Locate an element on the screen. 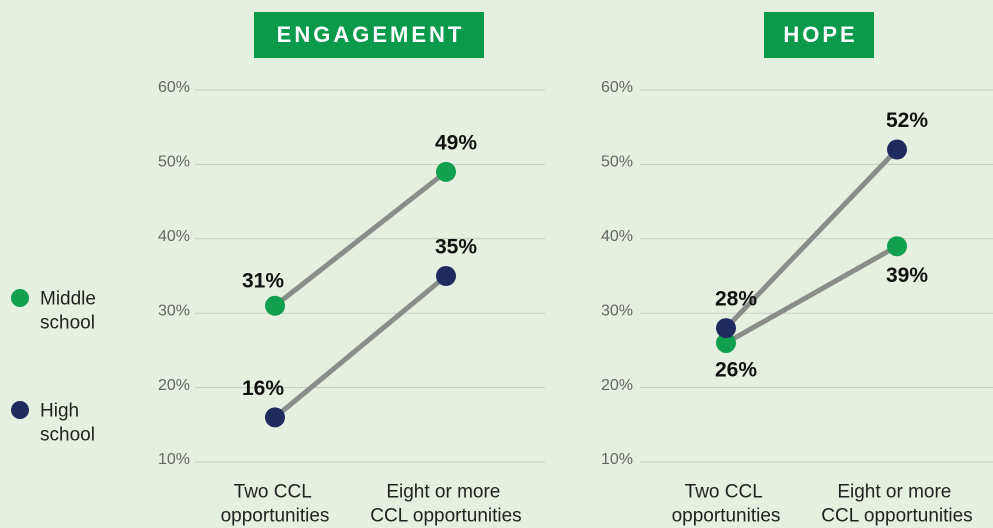 The width and height of the screenshot is (993, 528). legend-label: High school is located at coordinates (67, 423).